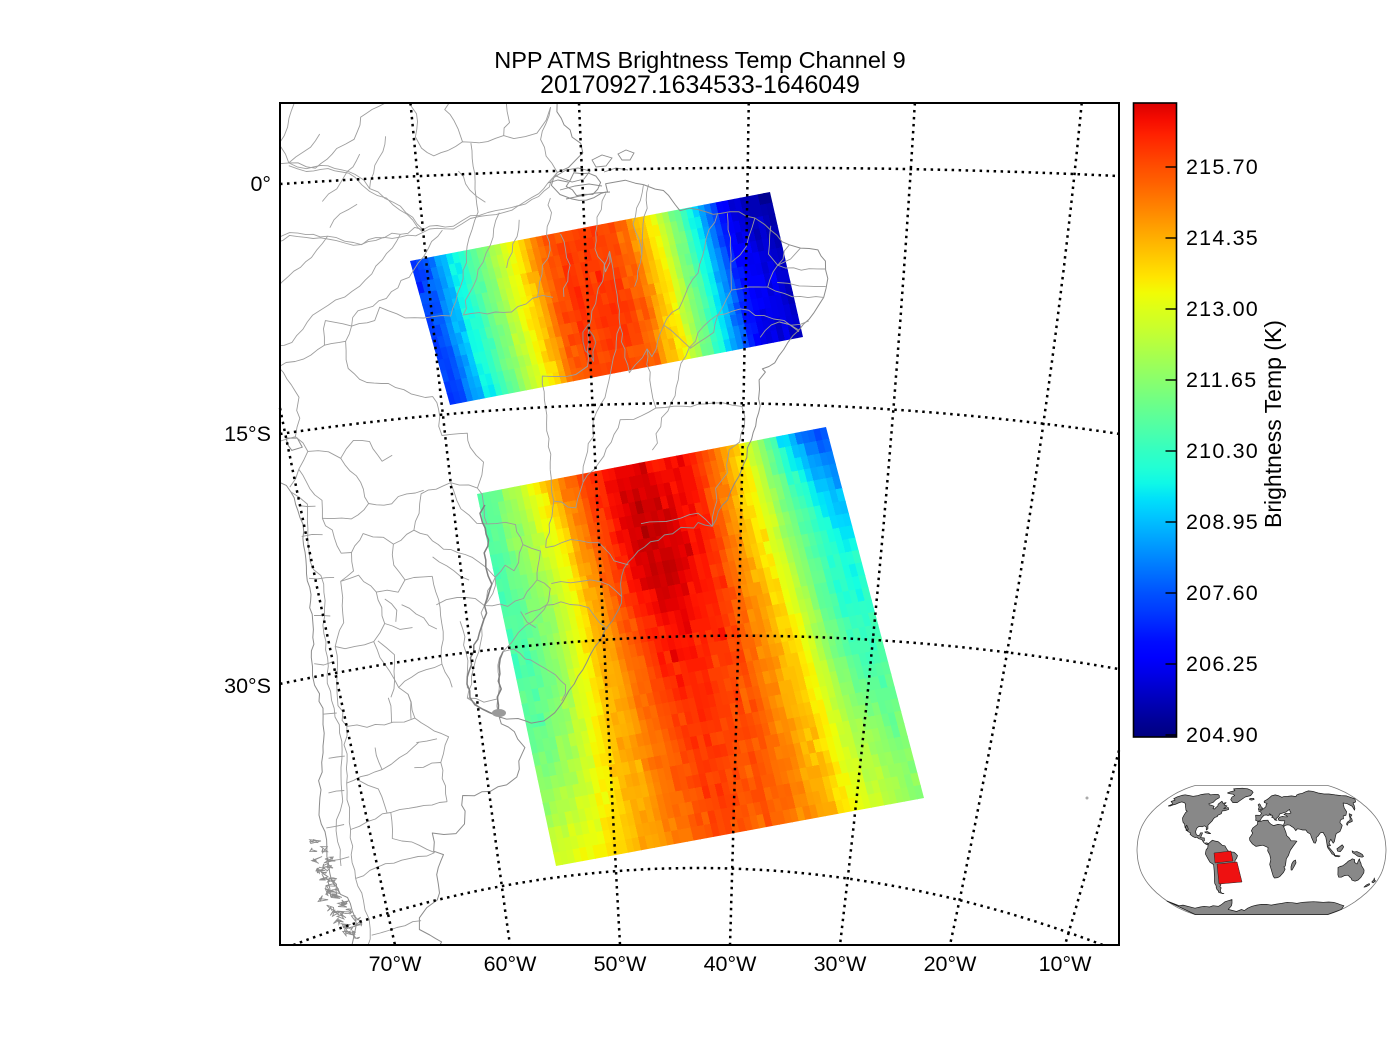 This screenshot has width=1400, height=1050. I want to click on svg-text: 40°W, so click(731, 964).